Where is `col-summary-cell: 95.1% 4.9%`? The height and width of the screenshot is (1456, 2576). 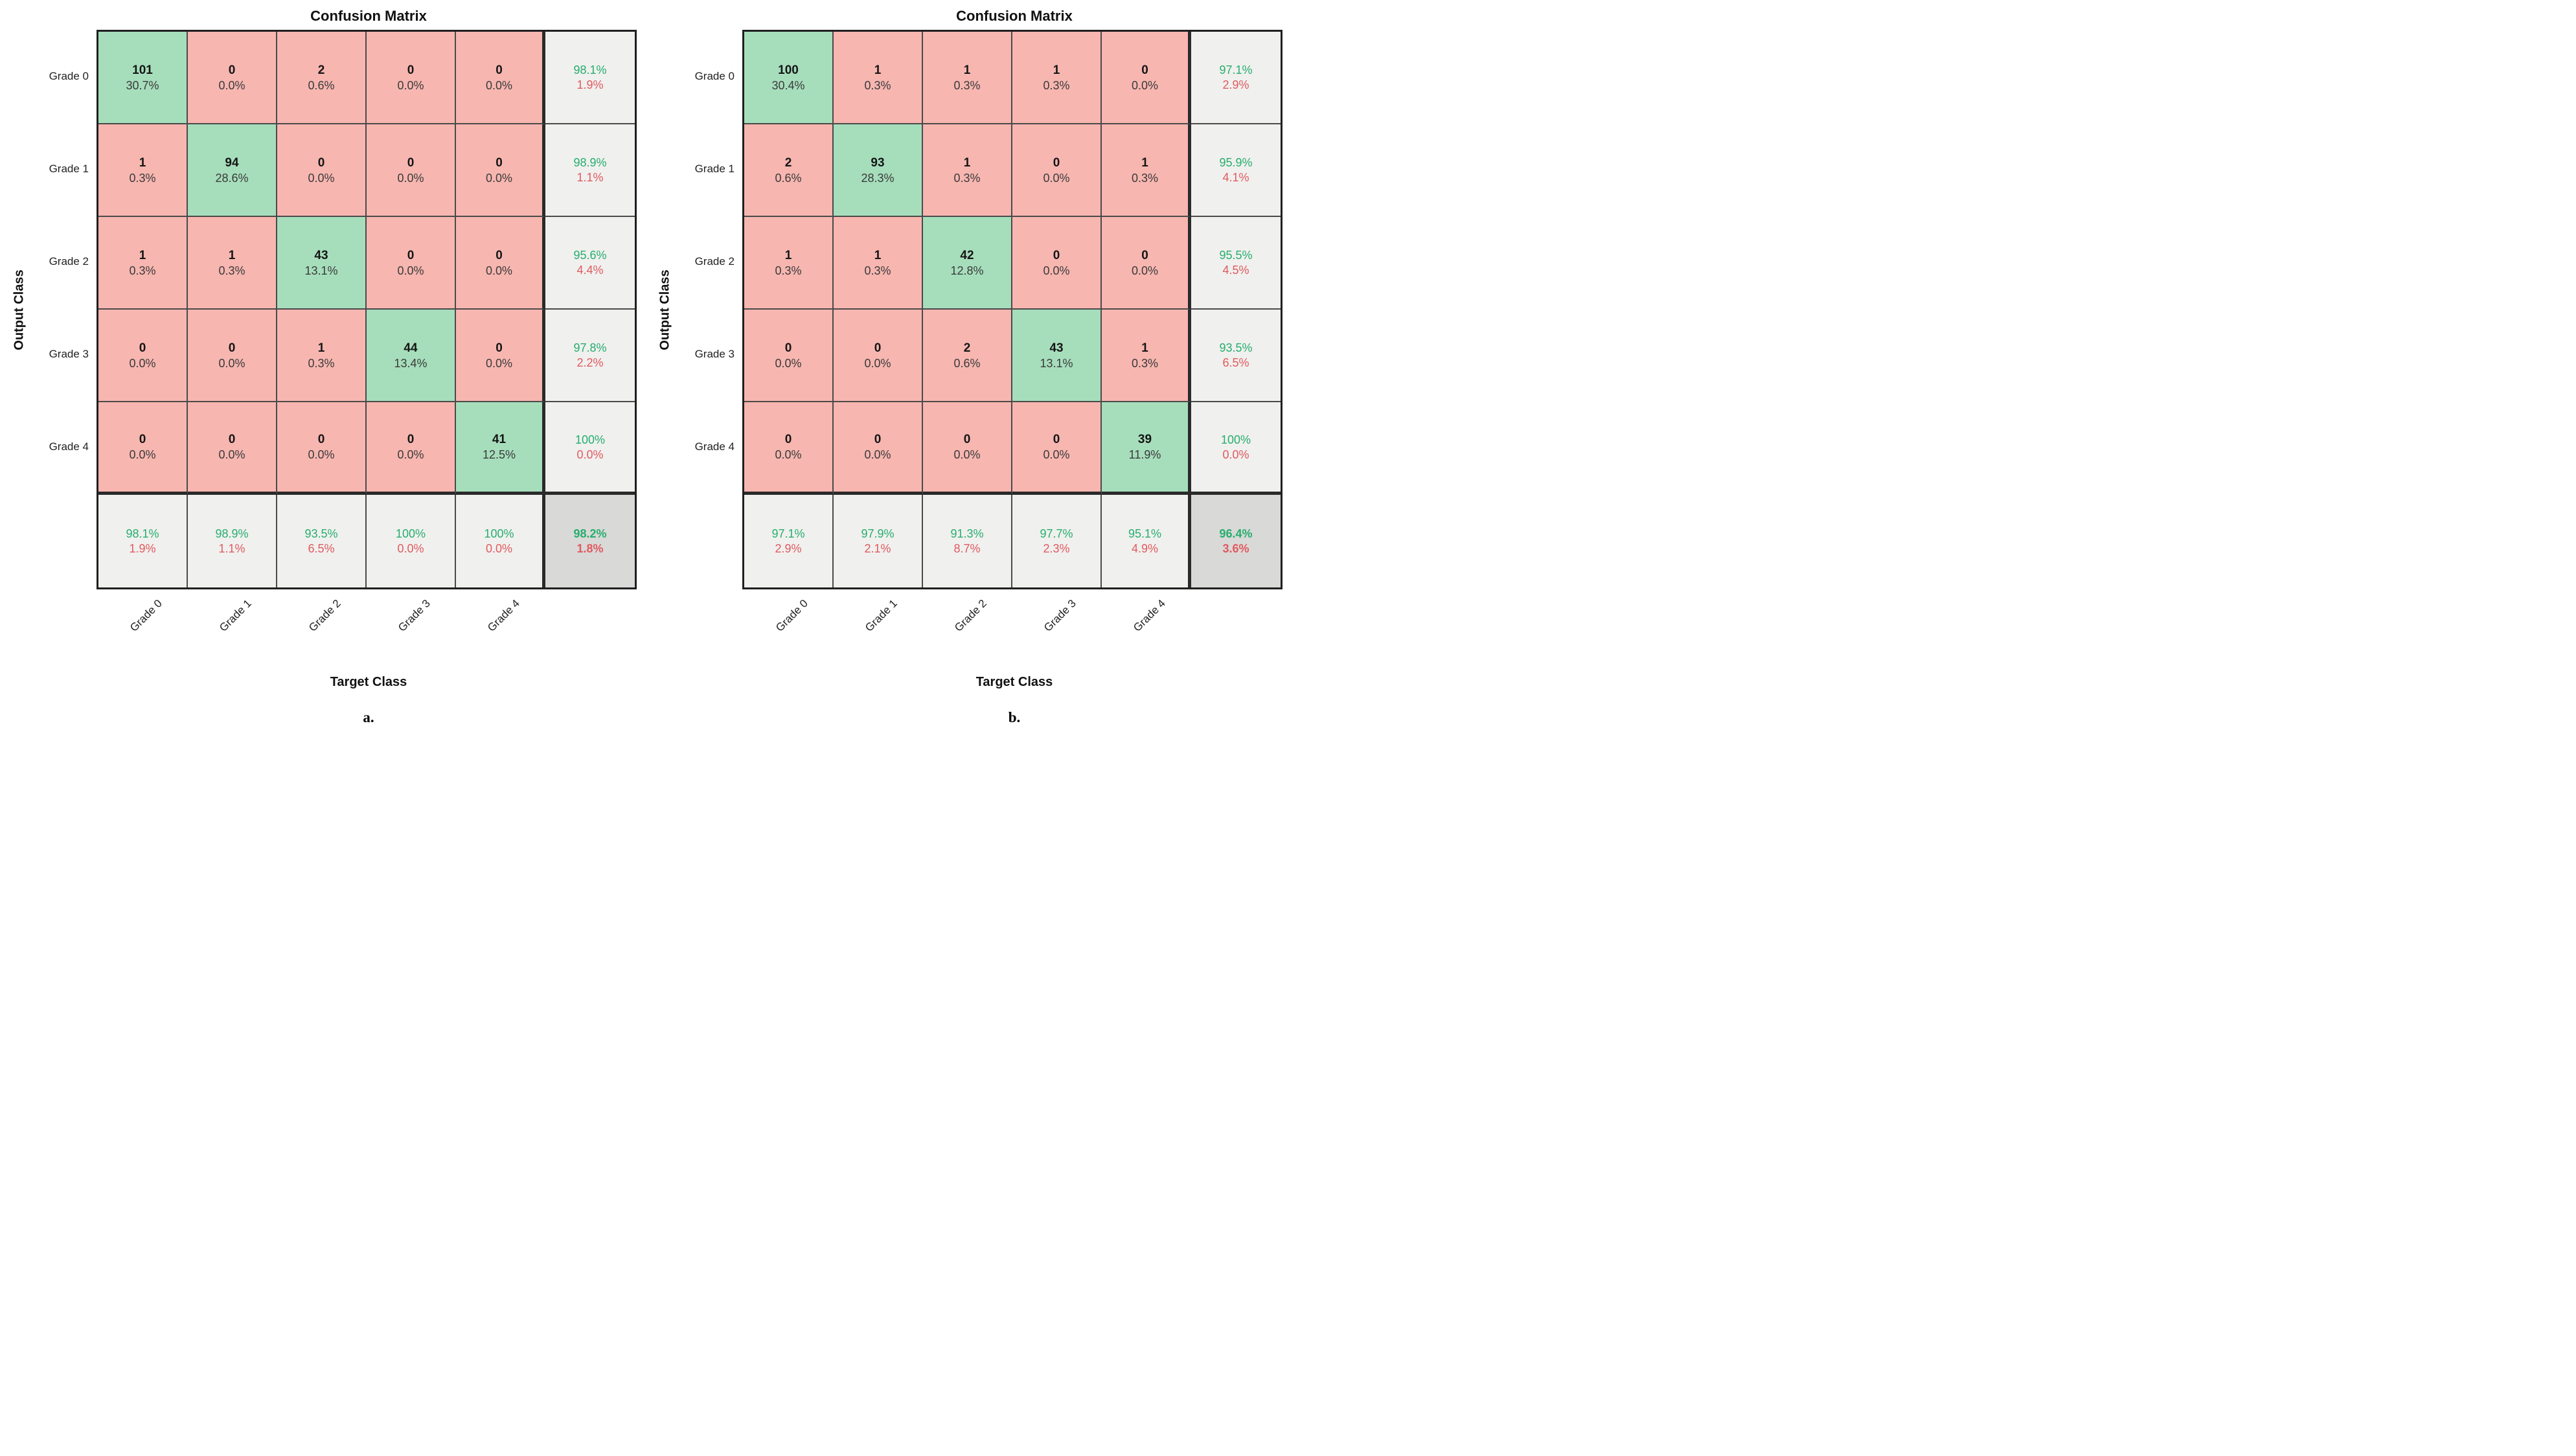 col-summary-cell: 95.1% 4.9% is located at coordinates (1146, 541).